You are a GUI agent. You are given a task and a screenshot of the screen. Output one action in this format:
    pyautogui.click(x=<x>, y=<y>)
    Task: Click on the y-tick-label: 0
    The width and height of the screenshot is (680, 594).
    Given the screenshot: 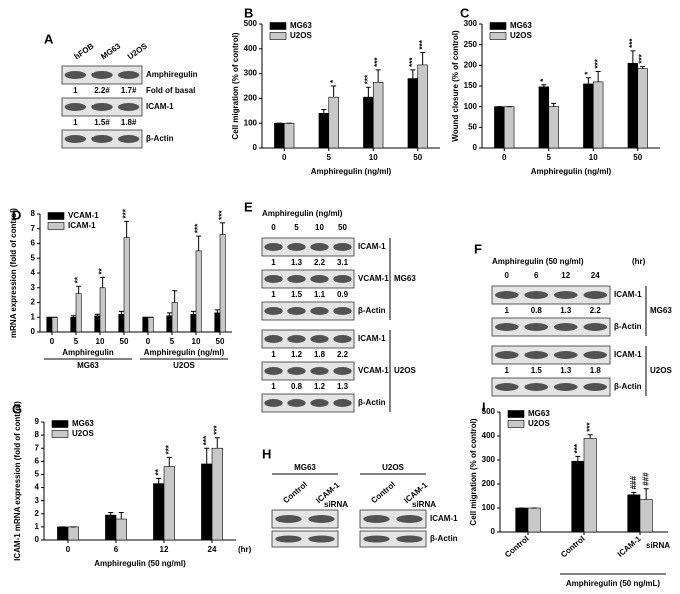 What is the action you would take?
    pyautogui.click(x=37, y=539)
    